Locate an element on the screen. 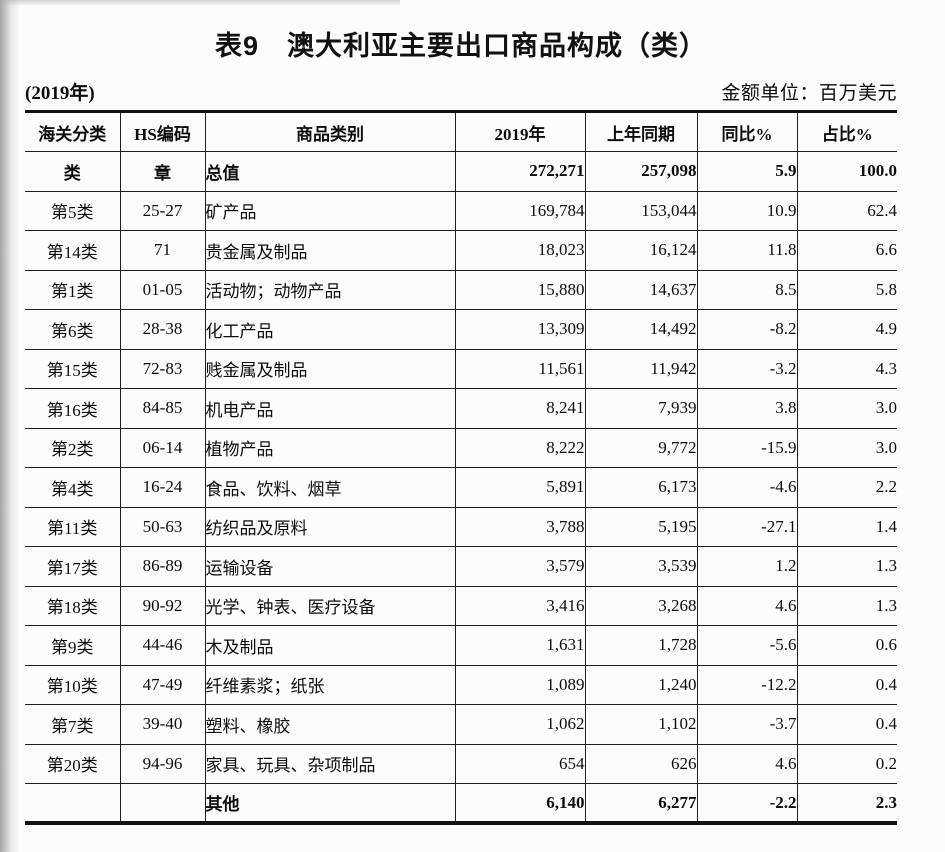 The height and width of the screenshot is (852, 945). cell-yoy-value: -3.7 is located at coordinates (747, 724).